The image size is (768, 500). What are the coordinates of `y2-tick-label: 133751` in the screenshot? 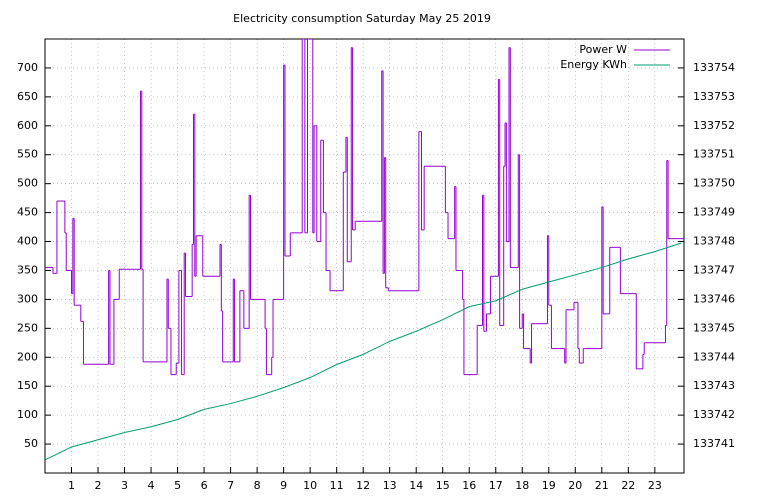 It's located at (714, 154).